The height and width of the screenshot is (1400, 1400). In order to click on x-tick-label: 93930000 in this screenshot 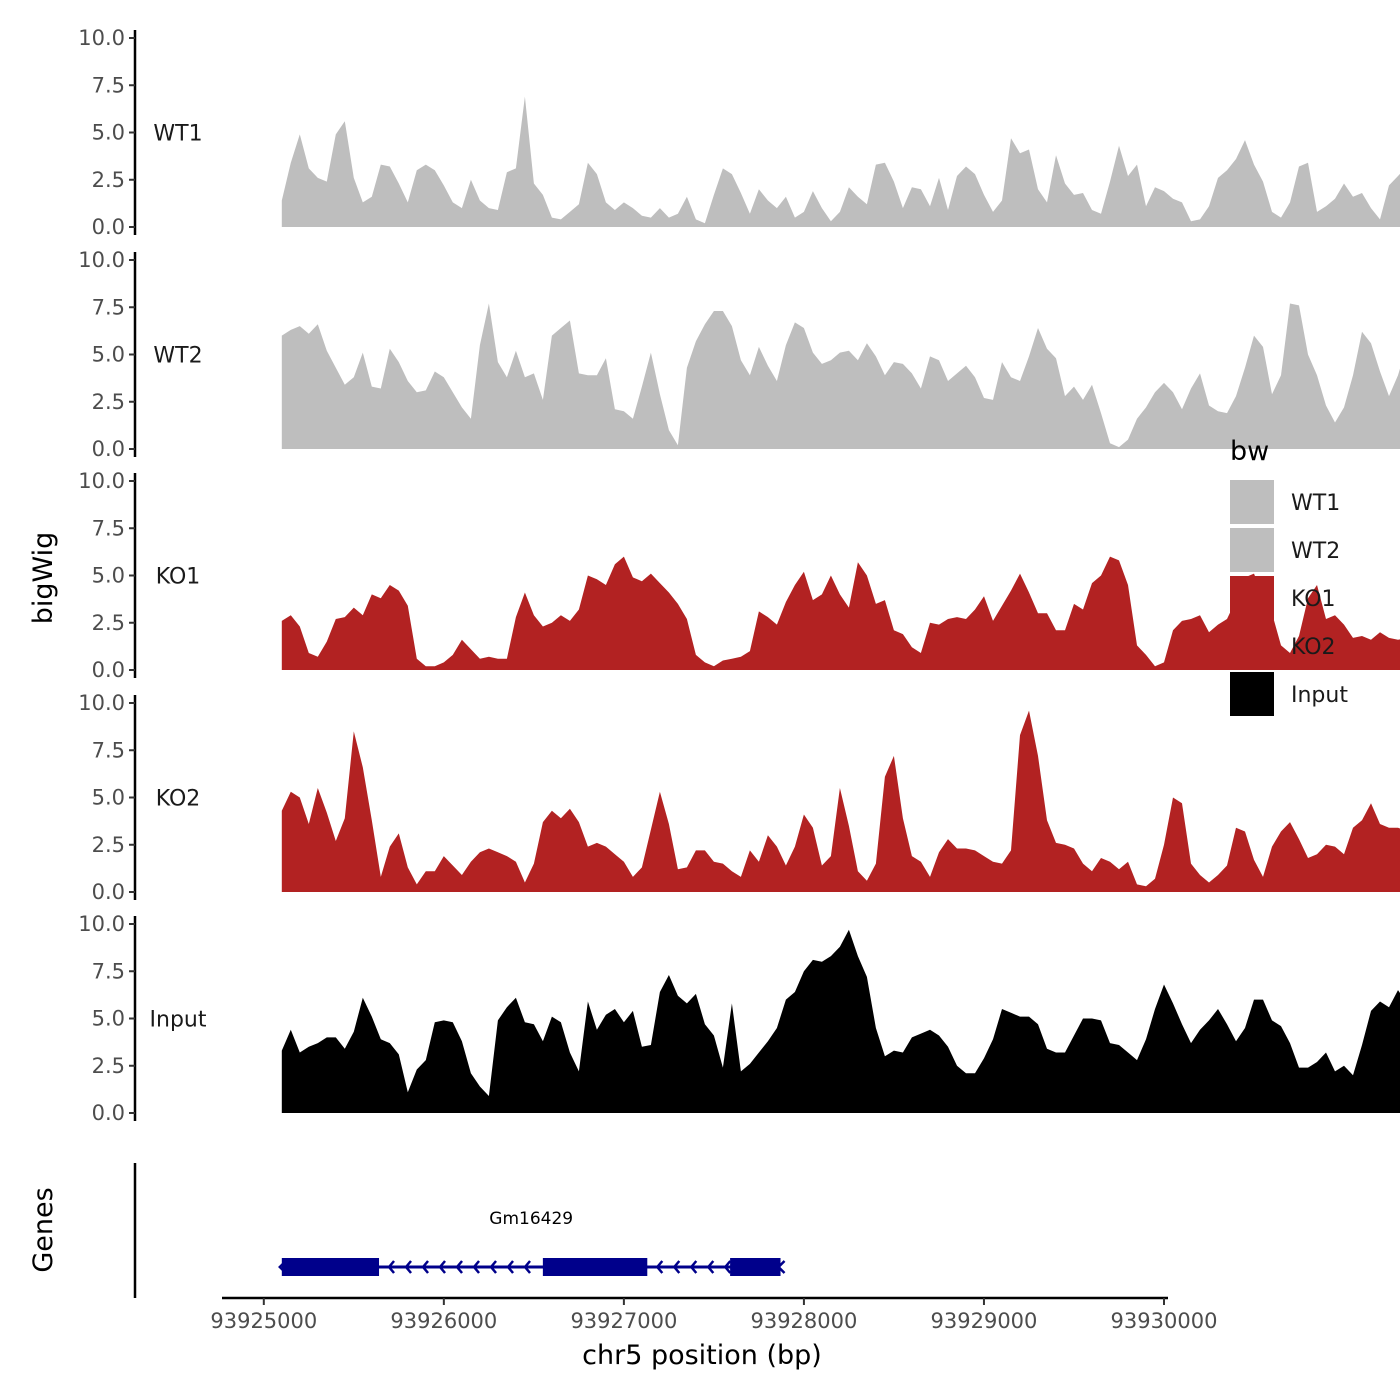, I will do `click(1164, 1321)`.